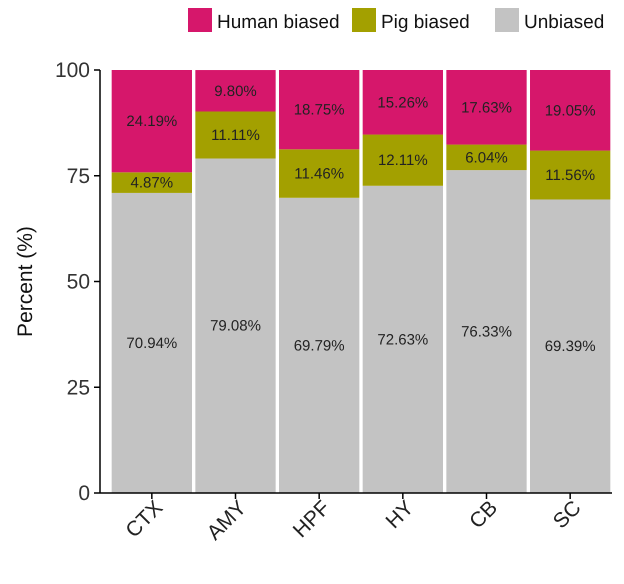 The image size is (624, 584). I want to click on data-label: 6.04%, so click(486, 157).